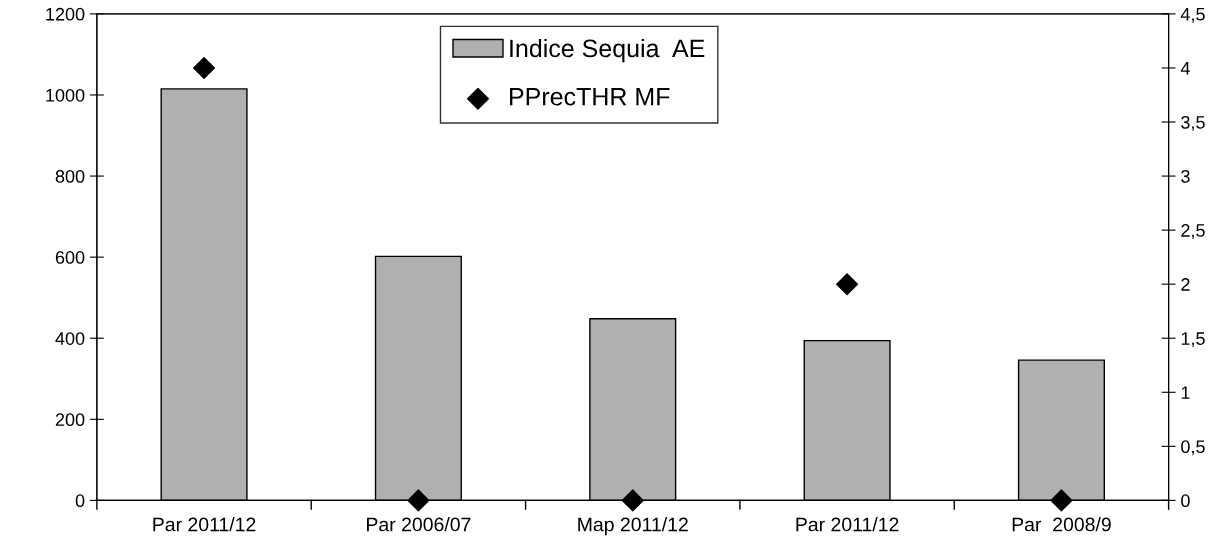 The image size is (1211, 556). Describe the element at coordinates (1185, 501) in the screenshot. I see `y2-tick-label: 0` at that location.